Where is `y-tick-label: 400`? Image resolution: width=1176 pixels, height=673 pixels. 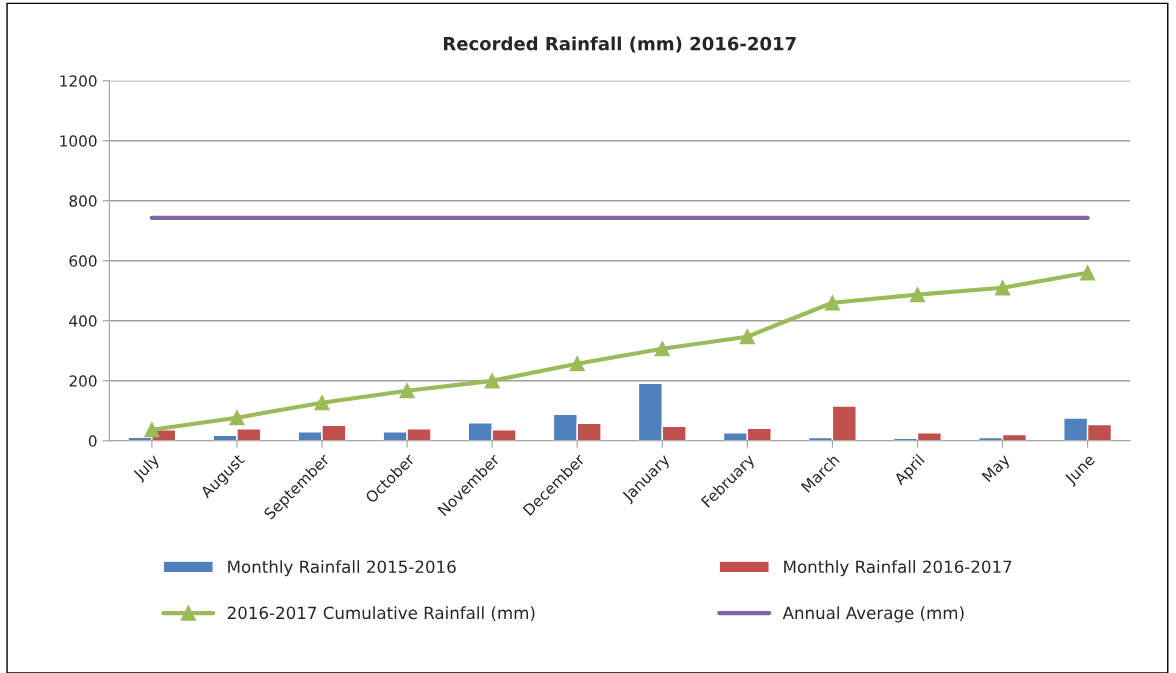
y-tick-label: 400 is located at coordinates (83, 321).